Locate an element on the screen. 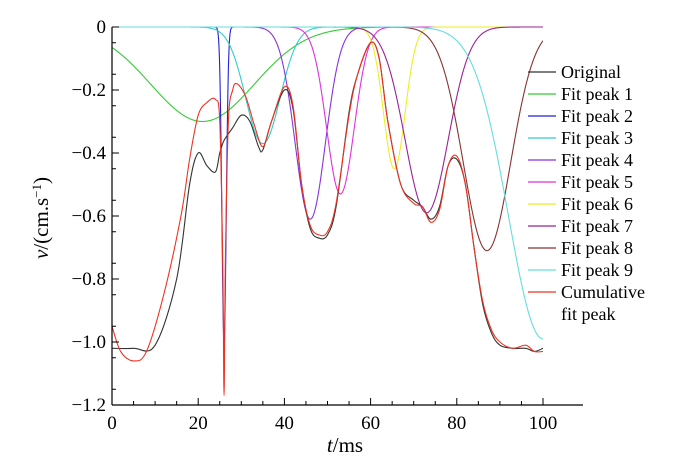  x-tick-label: 60 is located at coordinates (370, 423).